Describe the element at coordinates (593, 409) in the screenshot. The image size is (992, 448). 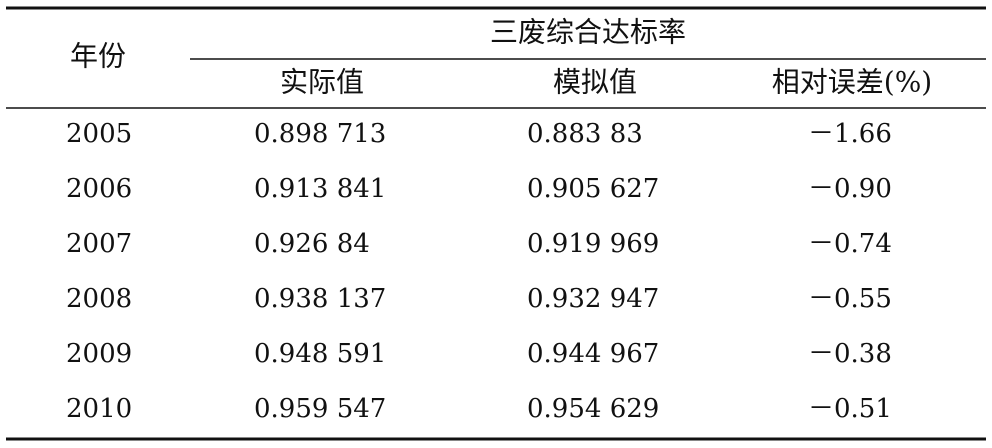
I see `simulated-cell: 0.954 629` at that location.